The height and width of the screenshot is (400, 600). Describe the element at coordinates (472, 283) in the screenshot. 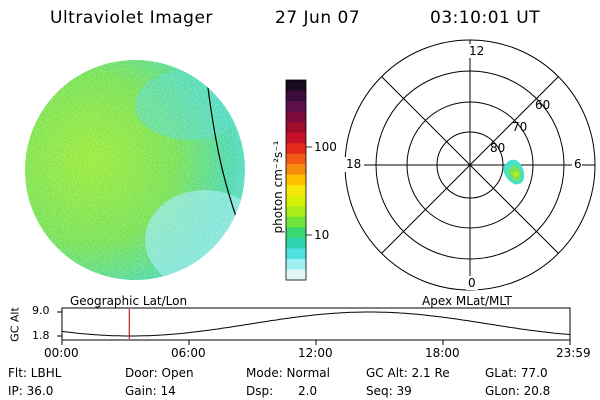

I see `mlt-label-0: 0` at that location.